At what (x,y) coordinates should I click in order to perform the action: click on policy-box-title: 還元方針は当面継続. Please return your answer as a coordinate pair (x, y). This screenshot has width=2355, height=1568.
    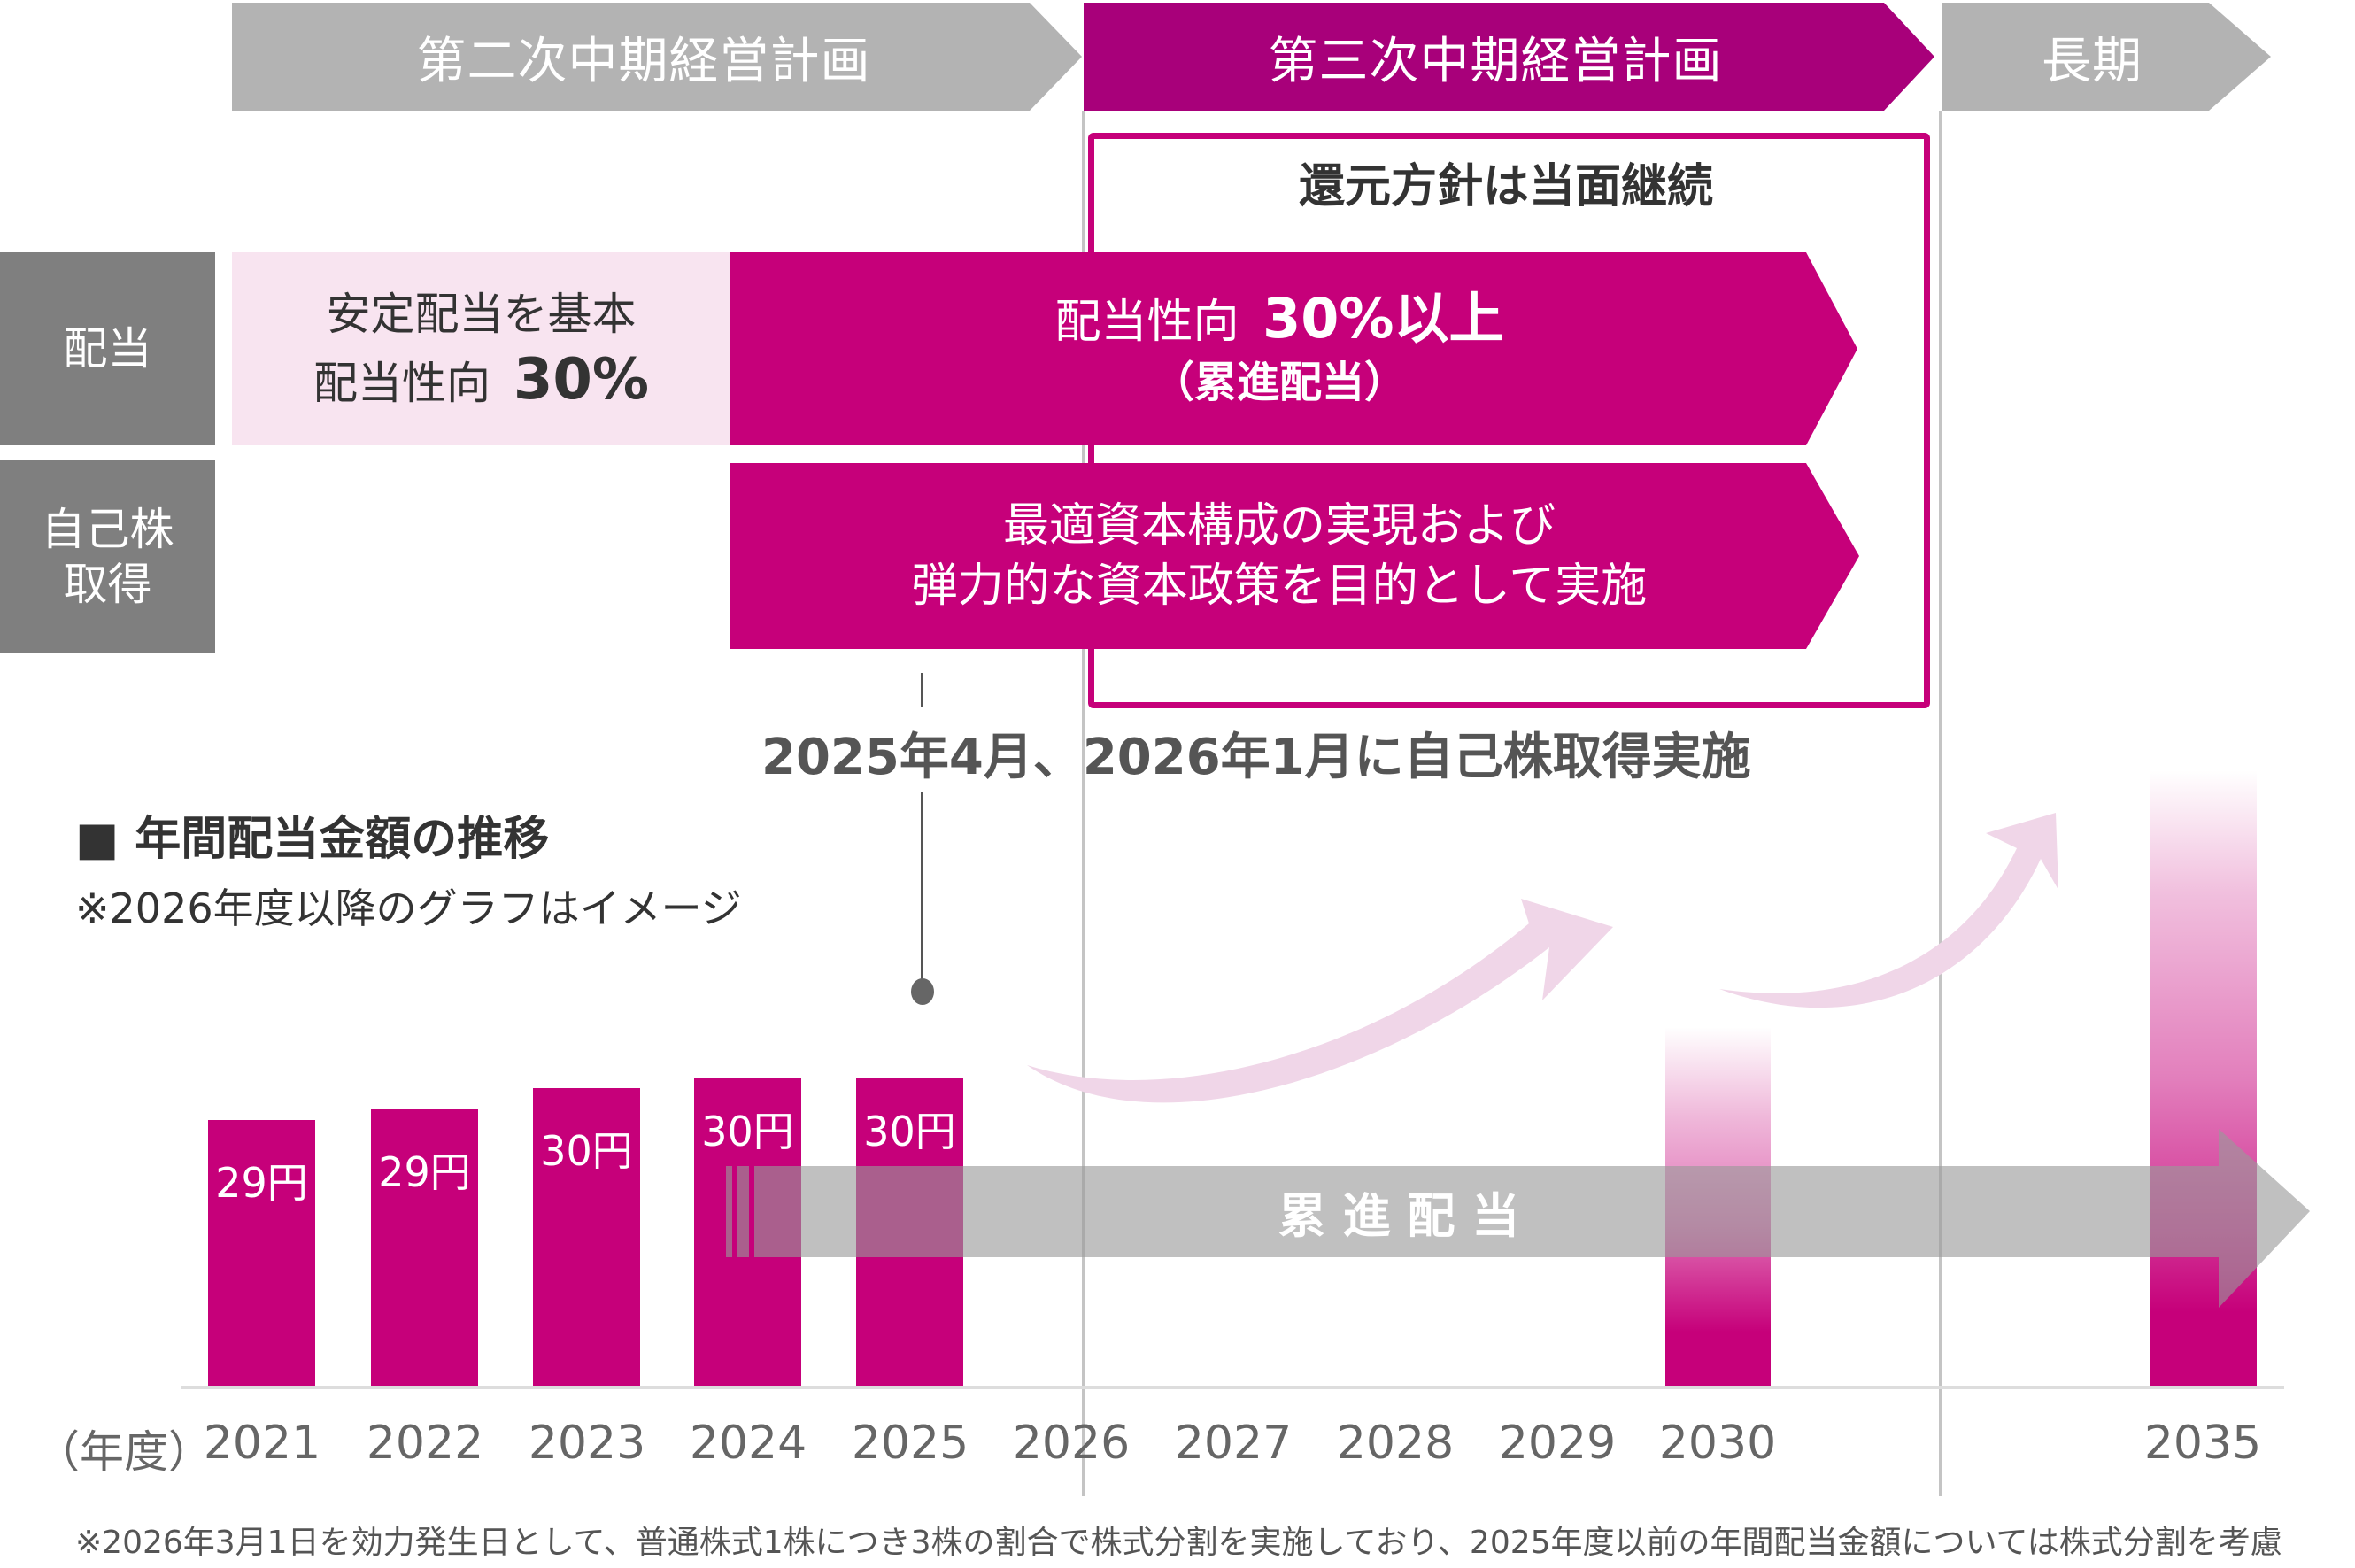
    Looking at the image, I should click on (1505, 186).